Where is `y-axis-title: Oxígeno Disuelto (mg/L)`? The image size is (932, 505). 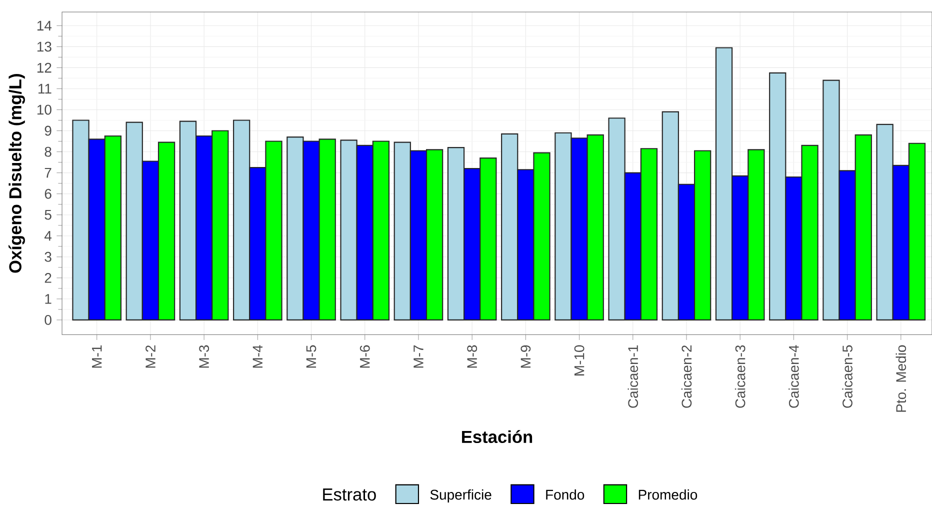
y-axis-title: Oxígeno Disuelto (mg/L) is located at coordinates (16, 173).